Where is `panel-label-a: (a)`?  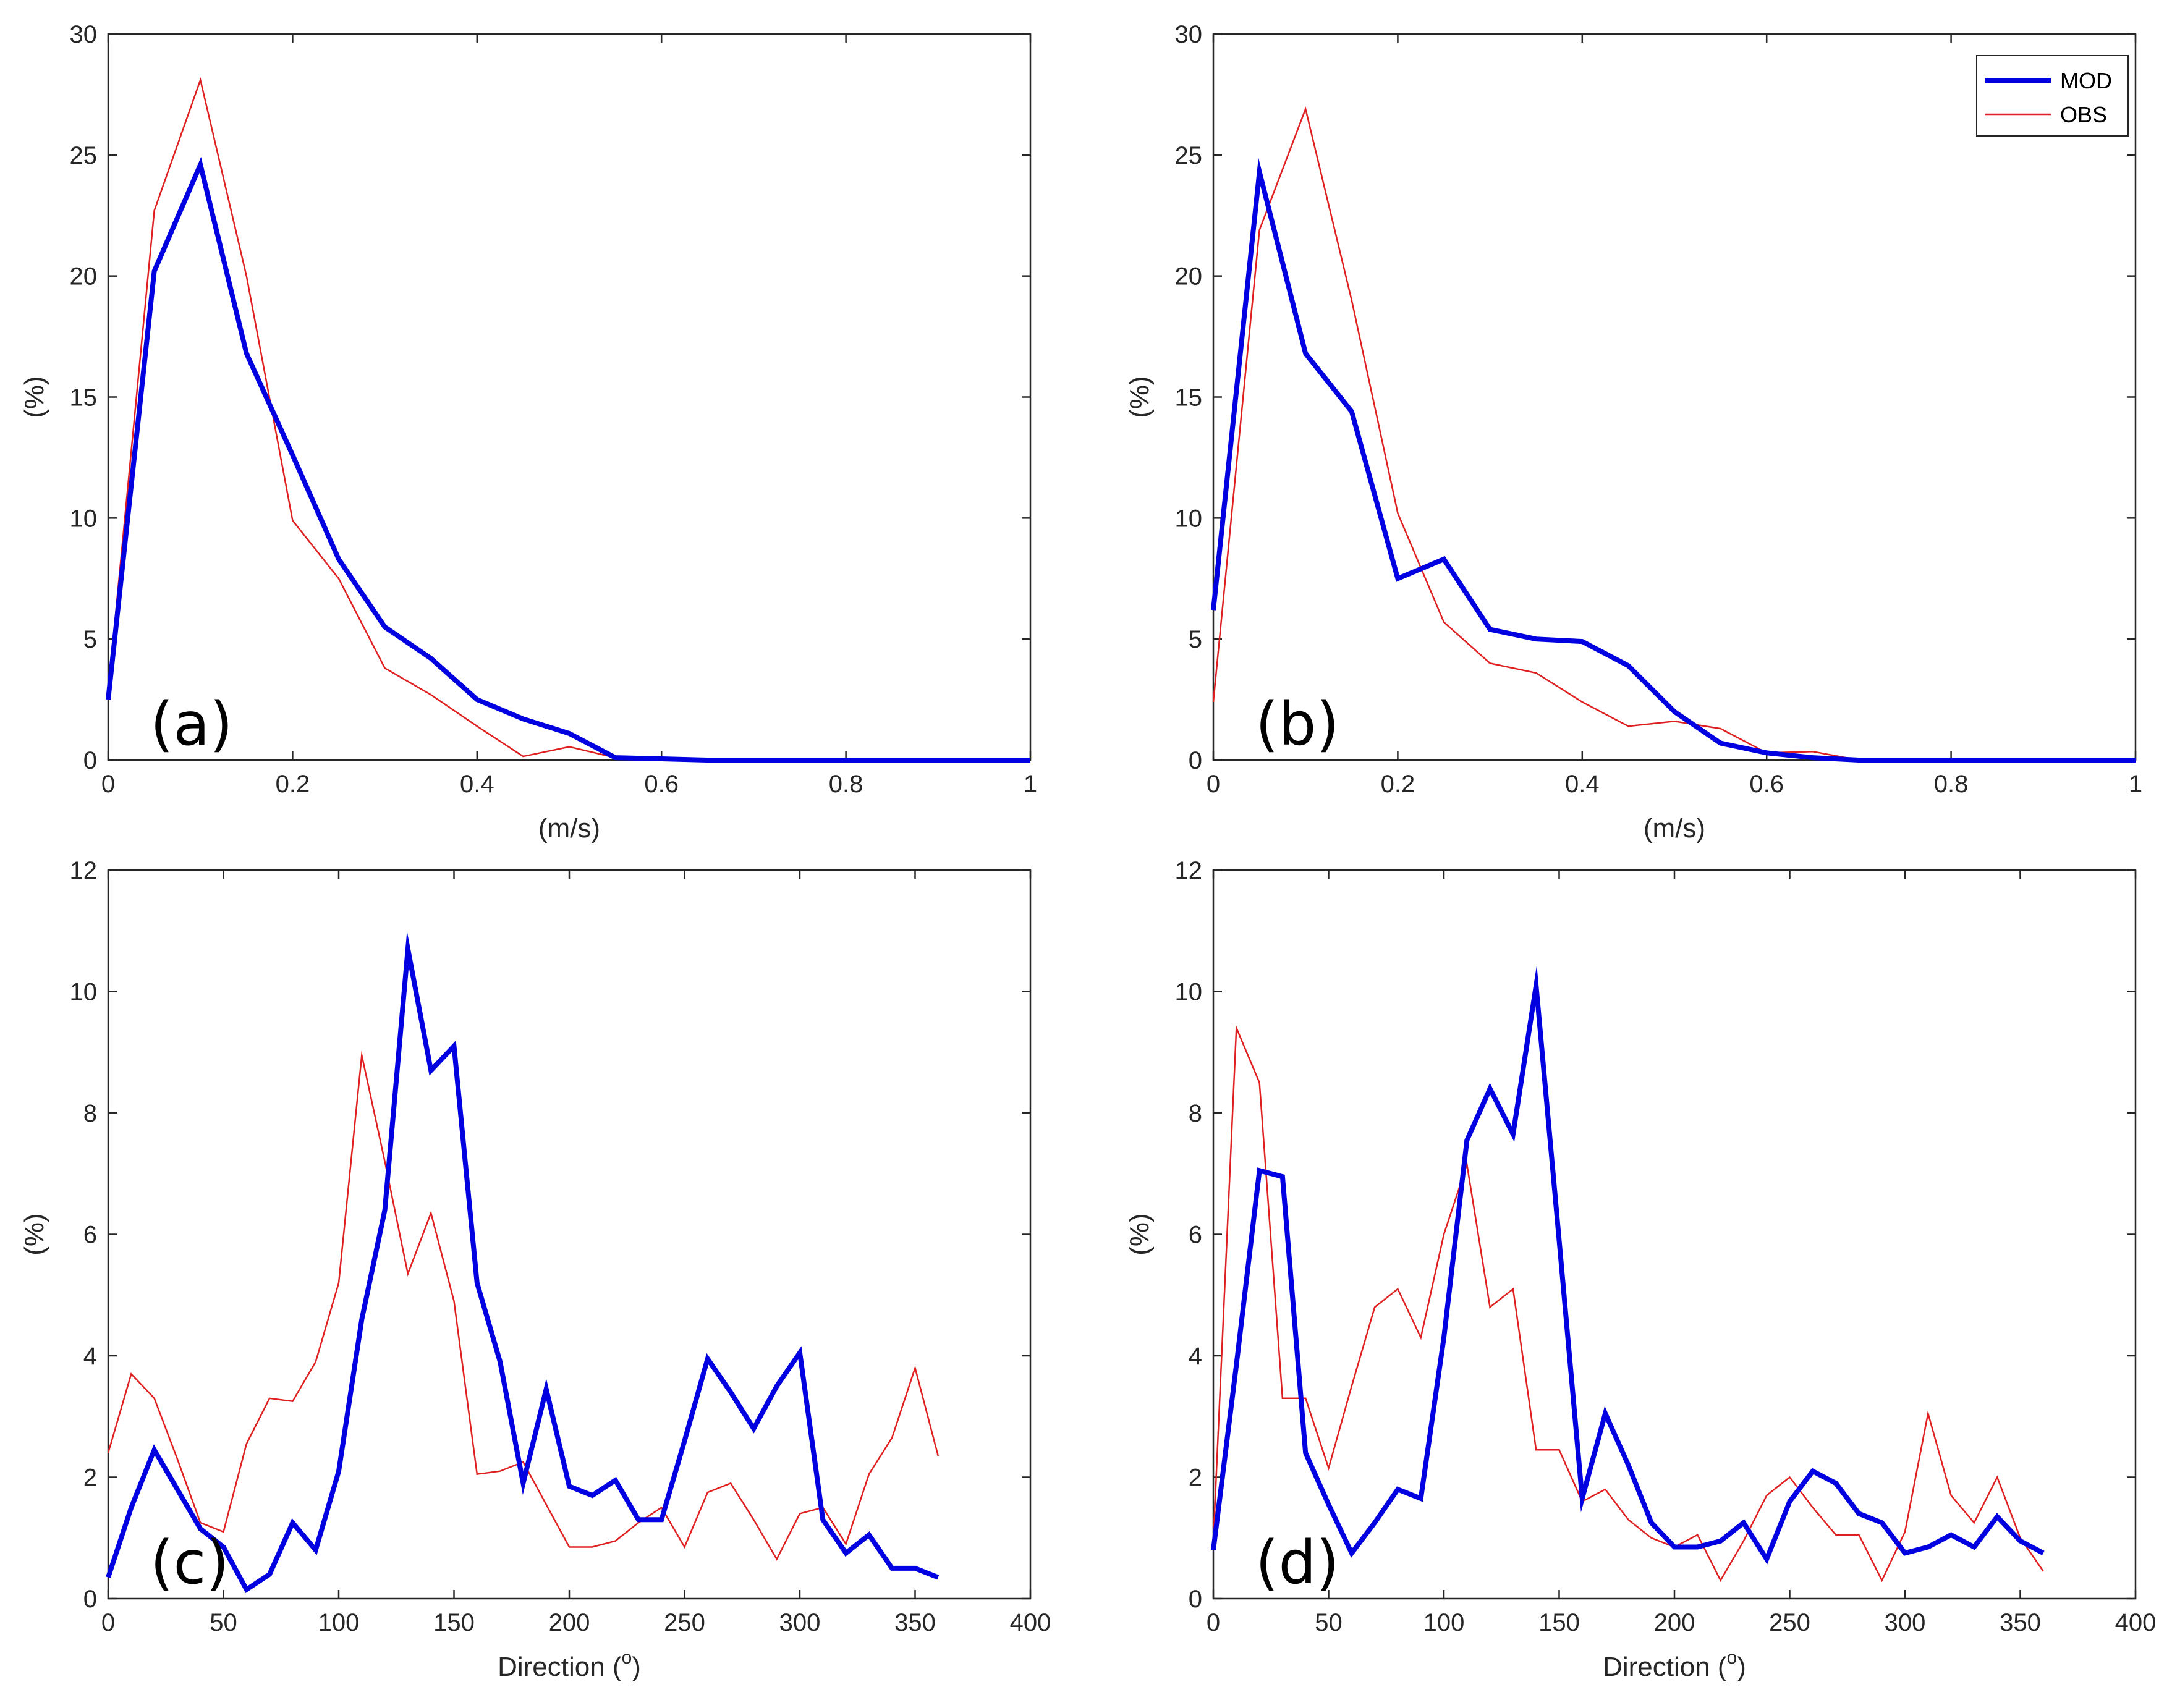 panel-label-a: (a) is located at coordinates (191, 724).